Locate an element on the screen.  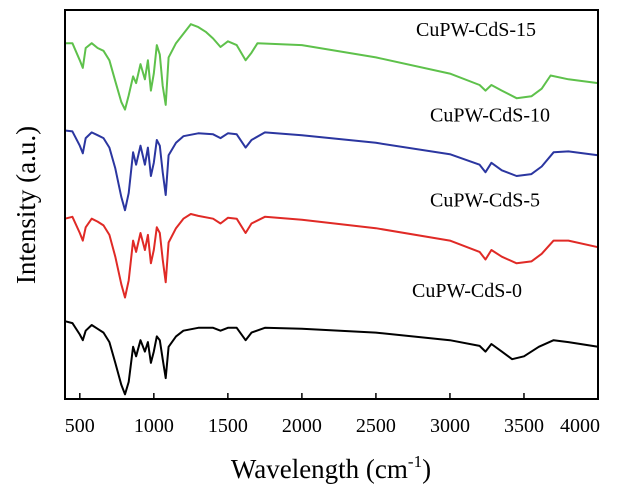
x-axis-title-main: Wavelength (cm is located at coordinates (319, 469).